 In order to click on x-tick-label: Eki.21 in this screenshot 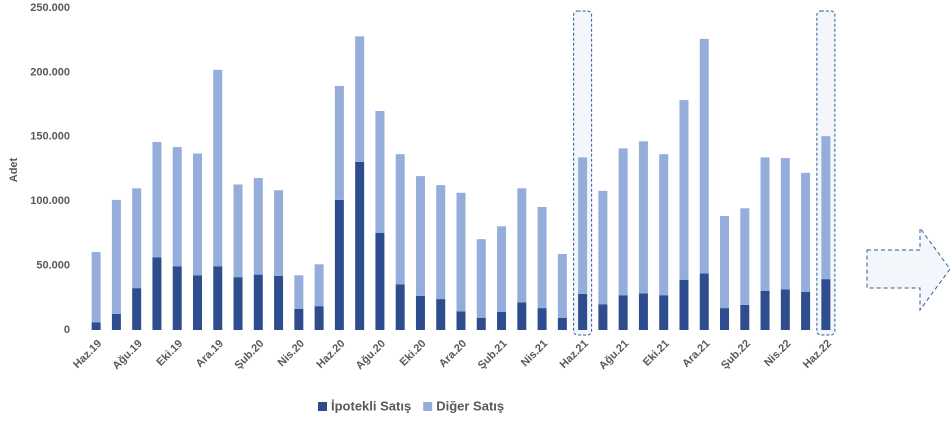, I will do `click(656, 353)`.